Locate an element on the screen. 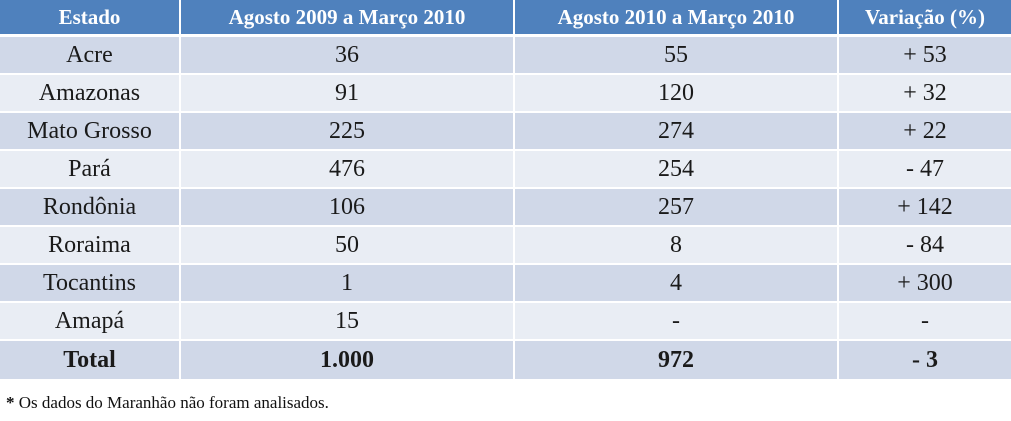 The height and width of the screenshot is (421, 1011). cell-estado: Rondônia is located at coordinates (90, 207).